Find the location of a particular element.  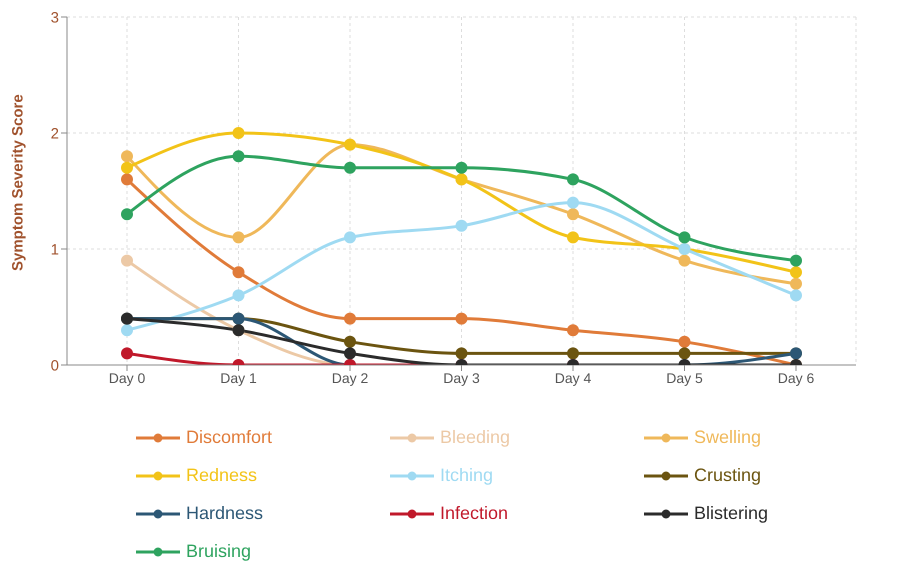

legend-label: Bleeding is located at coordinates (475, 437).